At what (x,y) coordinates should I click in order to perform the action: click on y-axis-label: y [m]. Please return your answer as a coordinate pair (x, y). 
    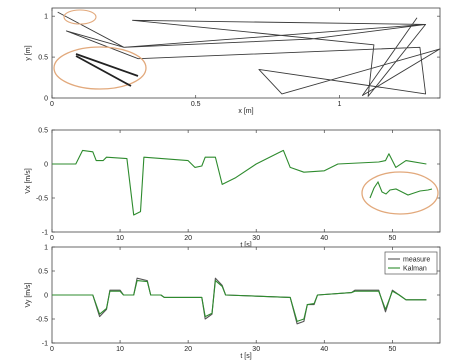
    Looking at the image, I should click on (28, 52).